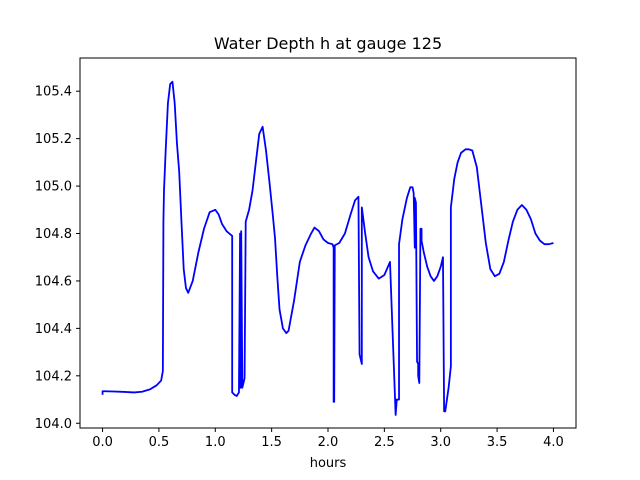  I want to click on x-tick-label: 3.5, so click(497, 442).